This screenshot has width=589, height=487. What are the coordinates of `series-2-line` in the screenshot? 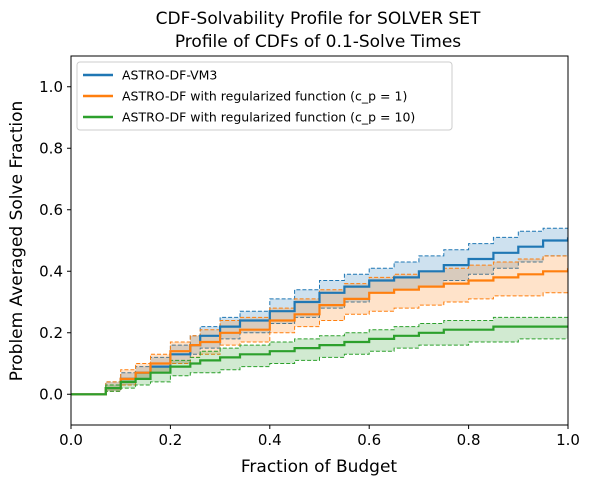 It's located at (319, 360).